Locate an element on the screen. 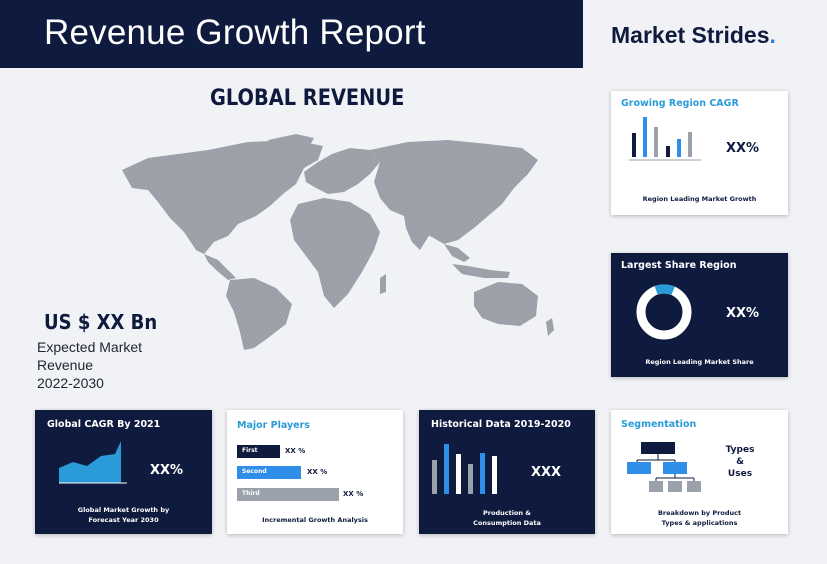 Image resolution: width=827 pixels, height=564 pixels. donut-ring is located at coordinates (664, 312).